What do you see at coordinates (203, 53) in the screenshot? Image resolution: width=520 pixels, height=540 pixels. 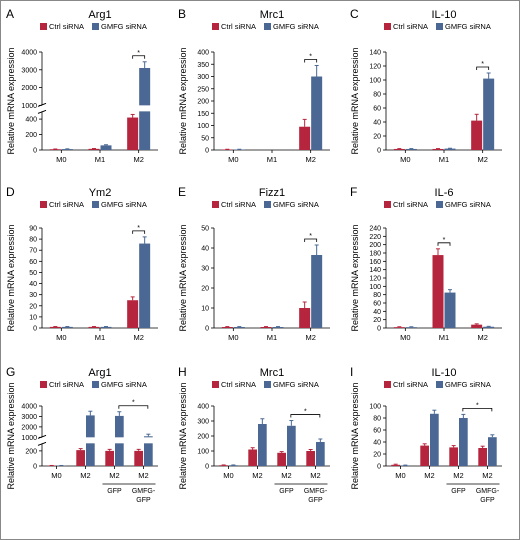 I see `y-tick-label: 400` at bounding box center [203, 53].